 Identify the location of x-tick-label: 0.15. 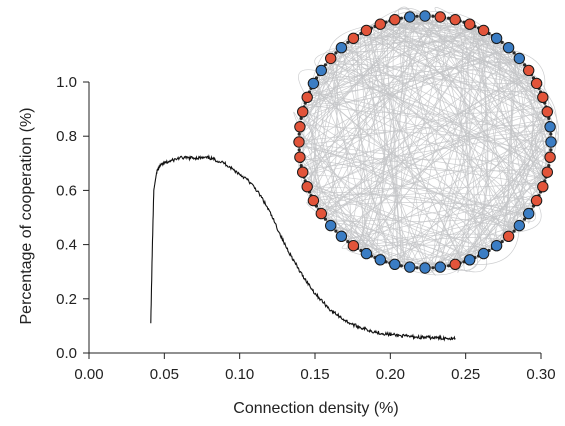
(314, 374).